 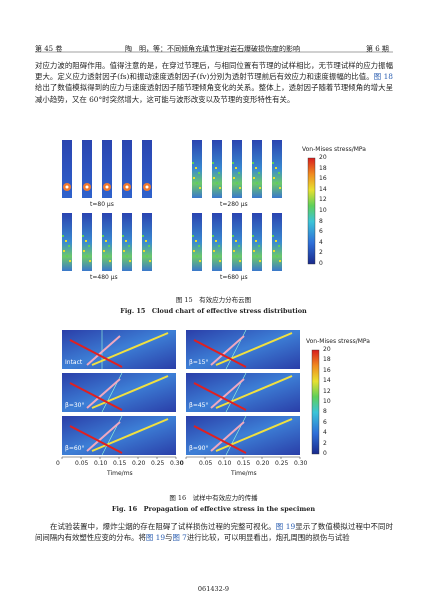 What do you see at coordinates (327, 370) in the screenshot?
I see `colorbar-tick-label: 16` at bounding box center [327, 370].